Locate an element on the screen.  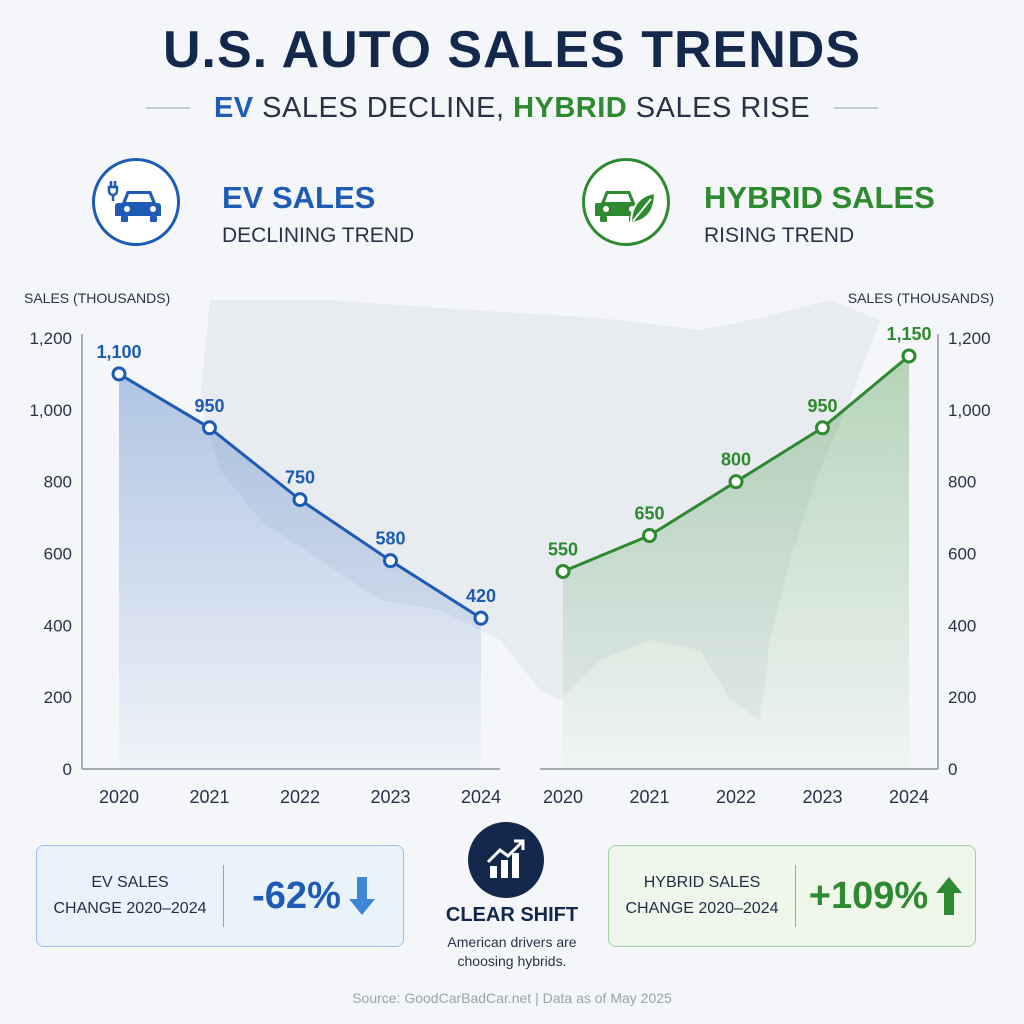
hybrid-y-tick-label: 1,200 is located at coordinates (969, 338).